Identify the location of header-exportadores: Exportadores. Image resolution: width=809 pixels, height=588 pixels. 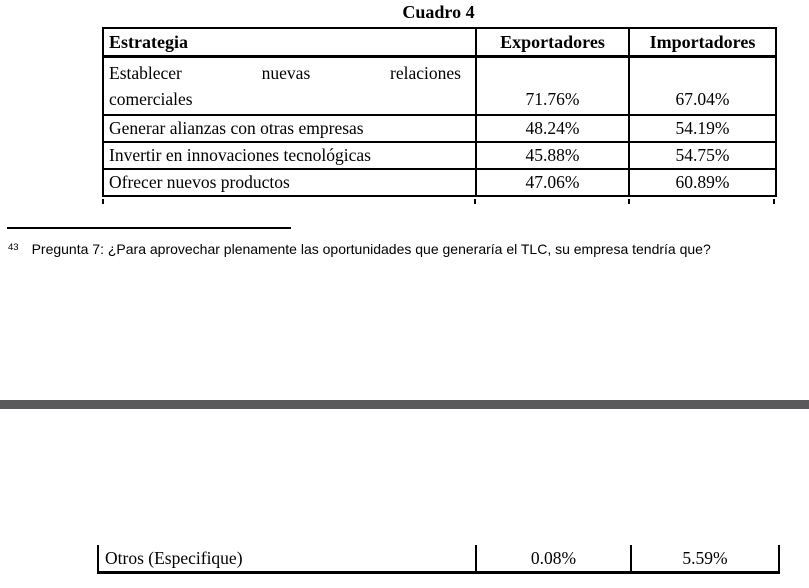
(552, 42).